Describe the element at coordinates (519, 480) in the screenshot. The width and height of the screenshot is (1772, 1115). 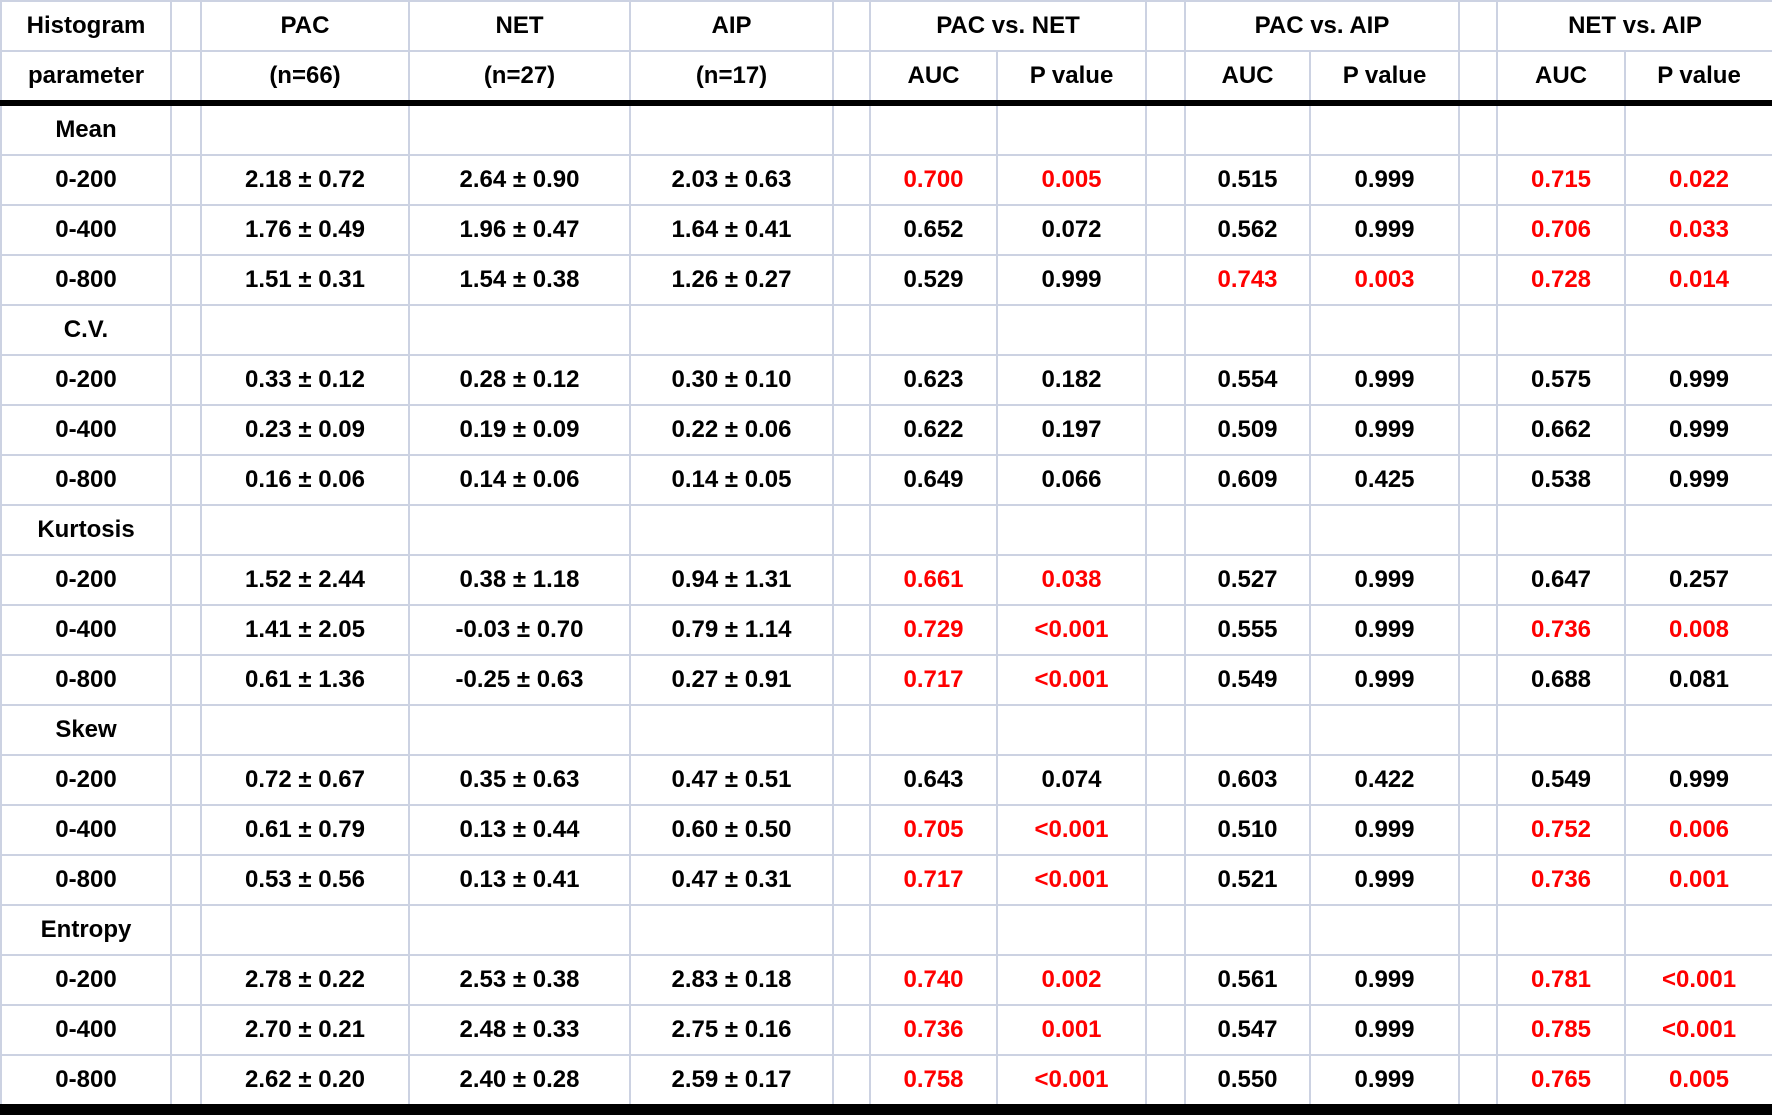
I see `value-net-cell: 0.14 ± 0.06` at that location.